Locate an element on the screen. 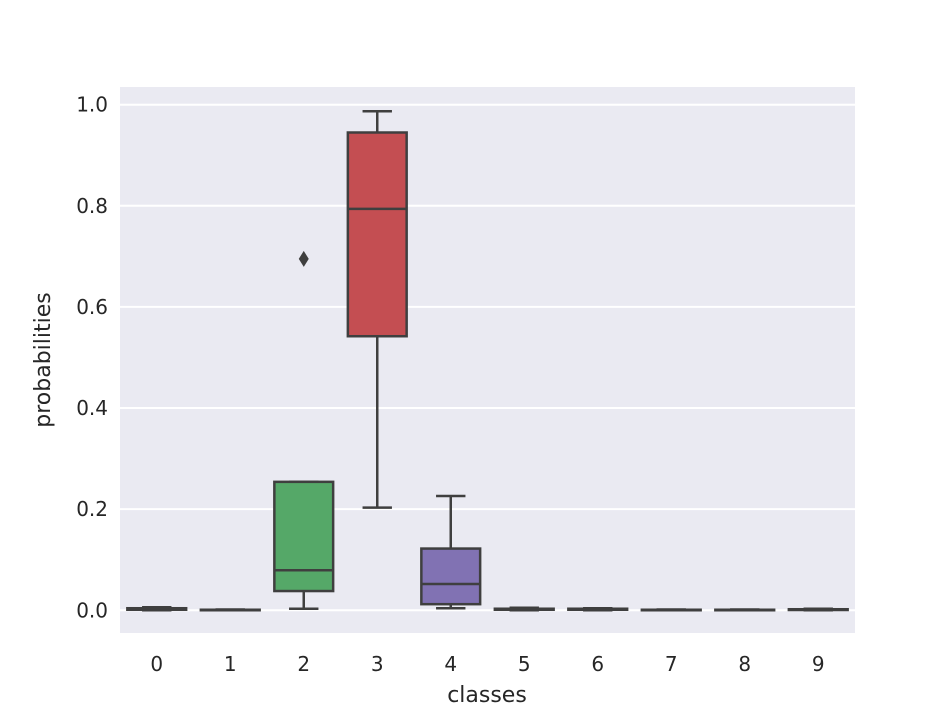 The width and height of the screenshot is (951, 713). y-tick-label: 0.4 is located at coordinates (92, 408).